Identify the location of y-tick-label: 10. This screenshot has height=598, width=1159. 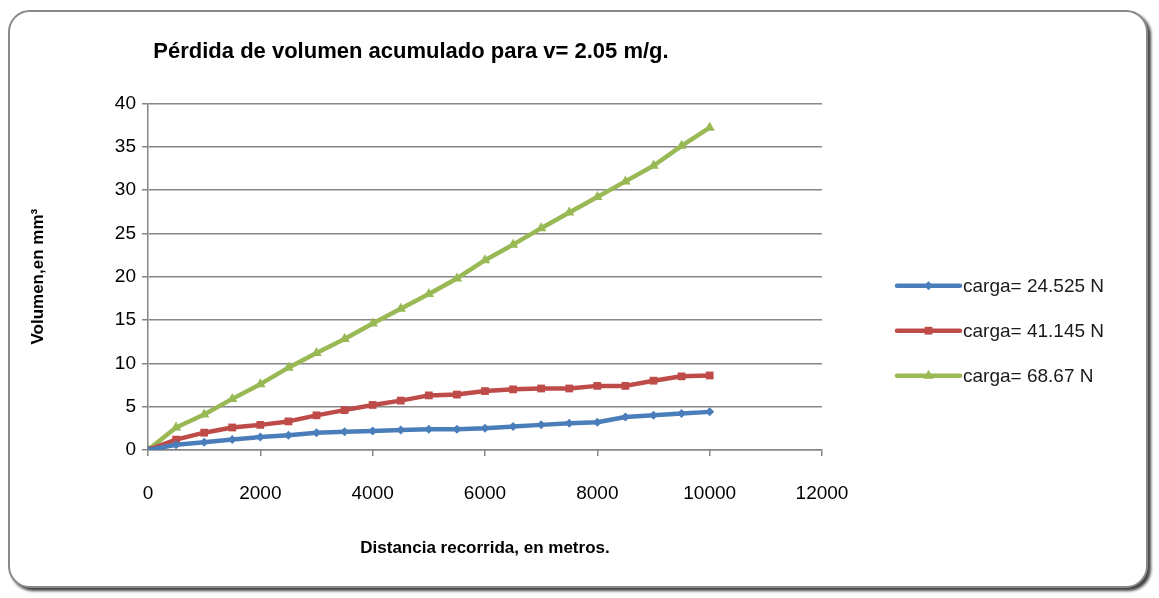
(125, 362).